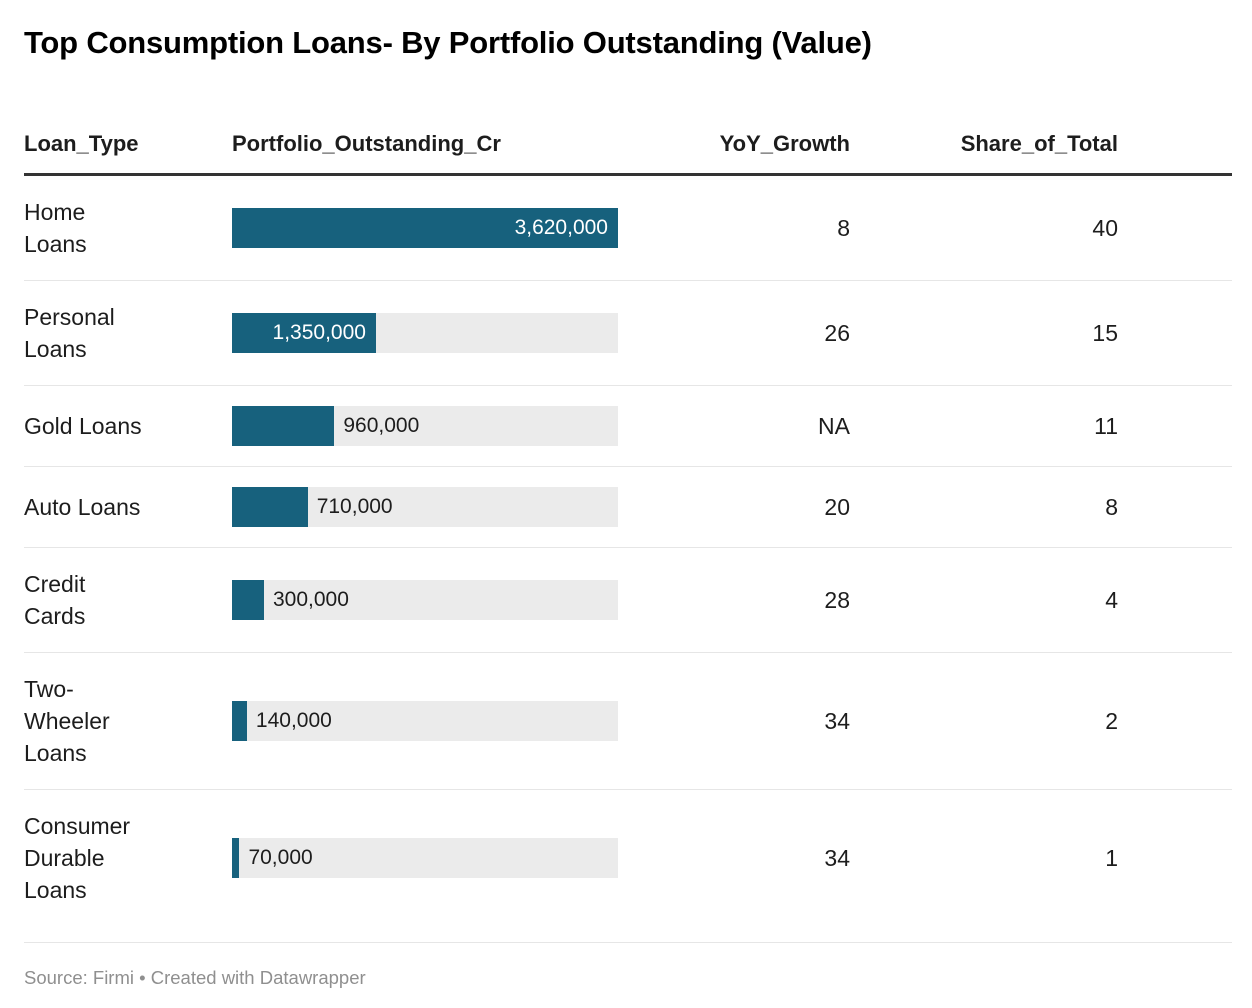  What do you see at coordinates (280, 858) in the screenshot?
I see `bar-value-label: 70,000` at bounding box center [280, 858].